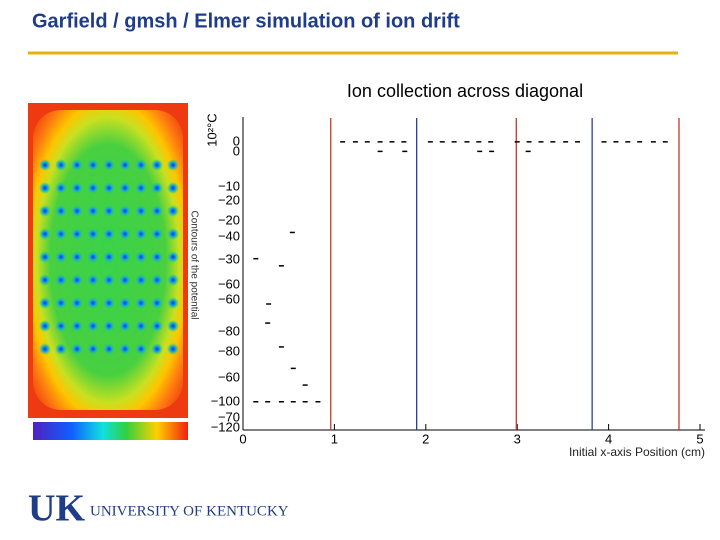 The height and width of the screenshot is (540, 720). What do you see at coordinates (425, 438) in the screenshot?
I see `x-tick-label: 2` at bounding box center [425, 438].